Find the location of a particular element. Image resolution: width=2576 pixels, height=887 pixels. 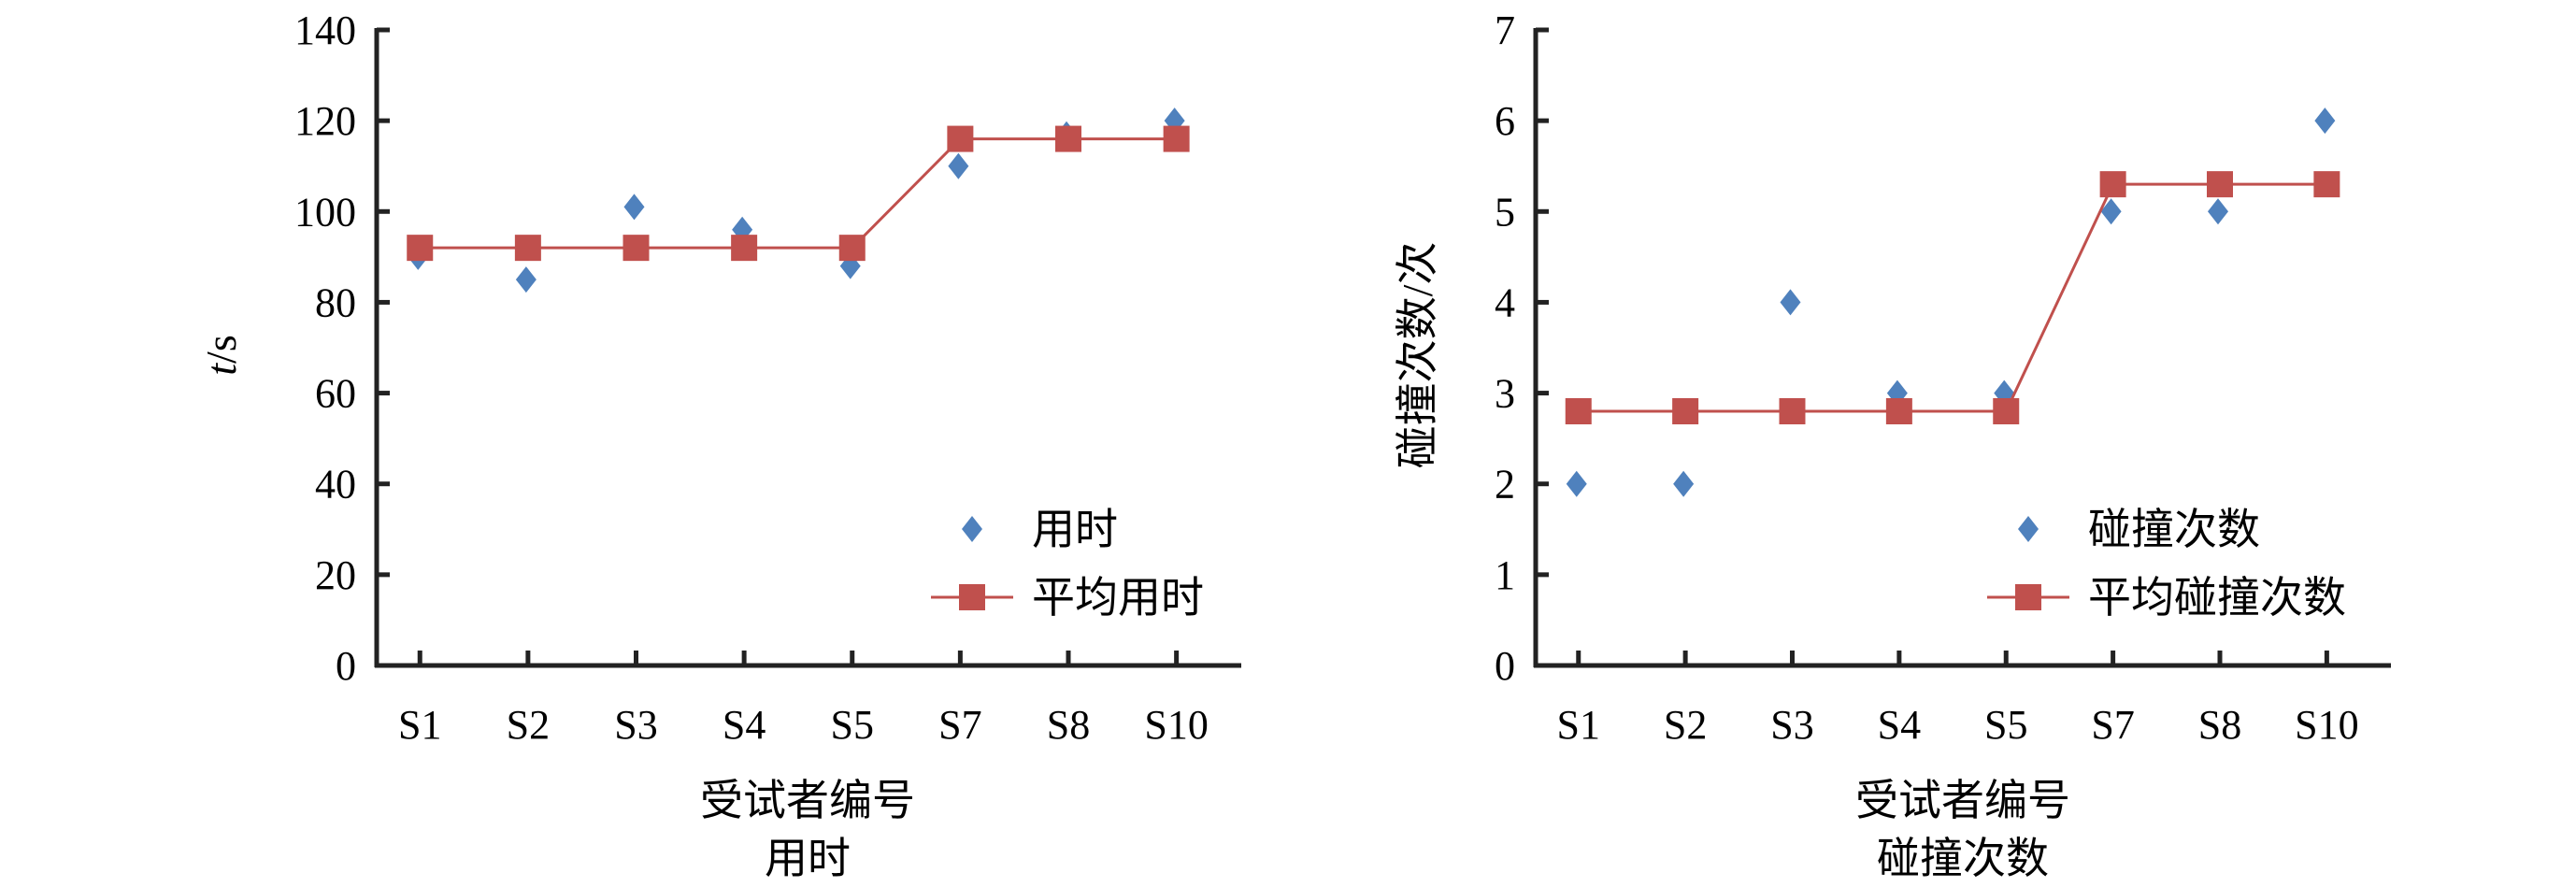

y-tick-label: 4 is located at coordinates (1505, 302).